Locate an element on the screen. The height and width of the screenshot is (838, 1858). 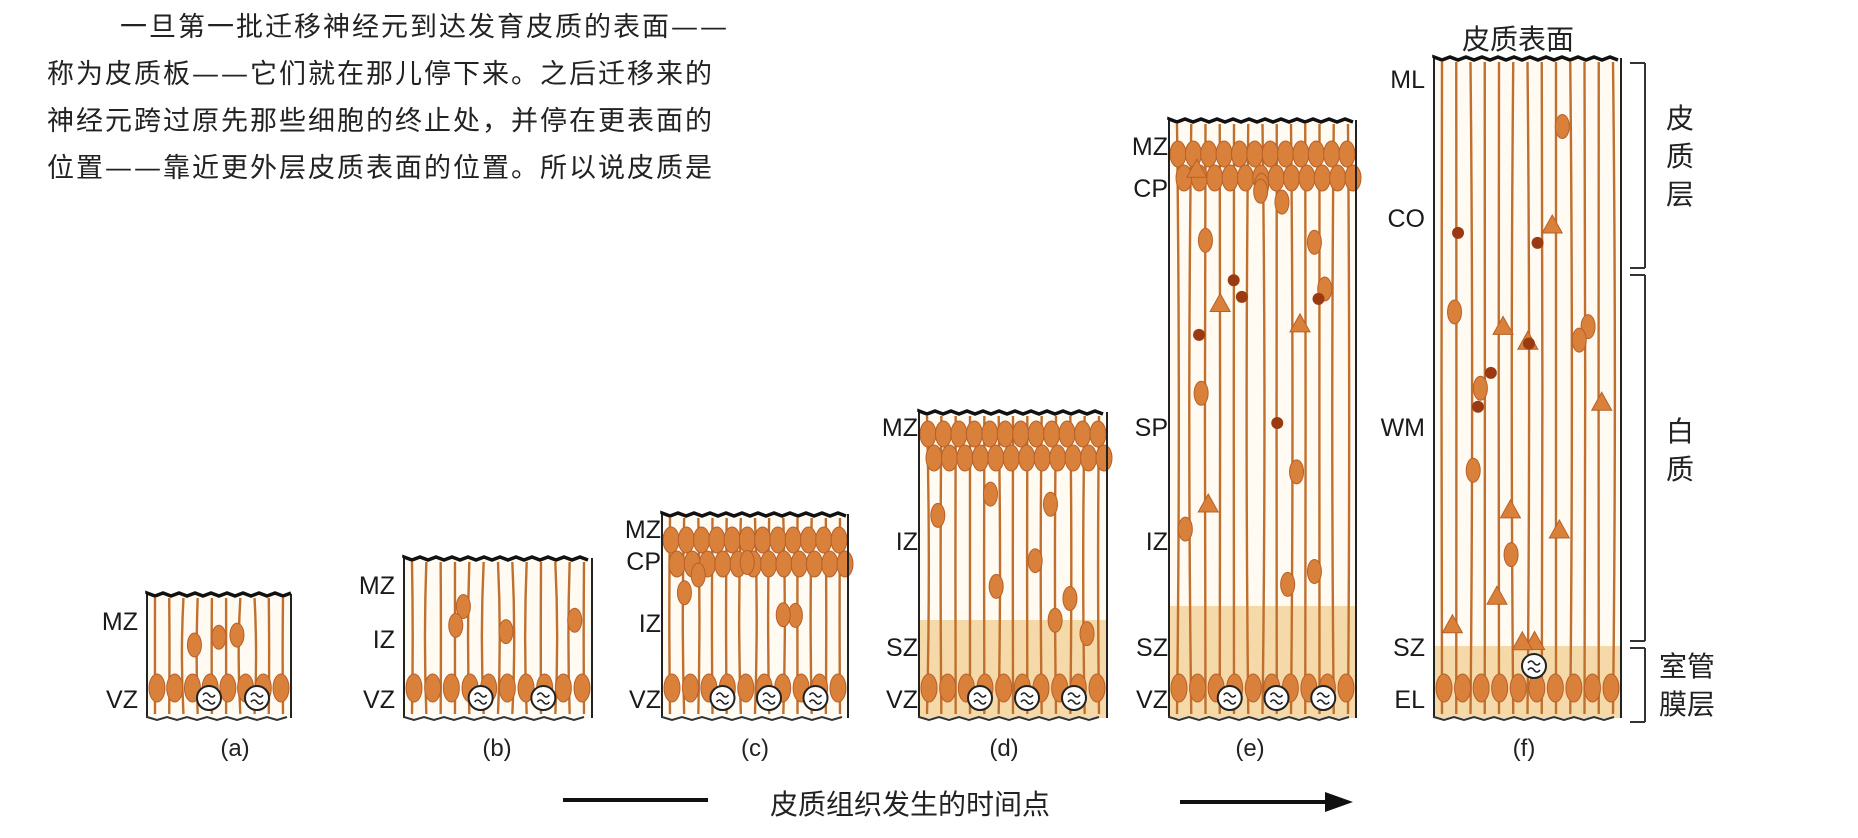
cortex-surface-label: 皮质表面 is located at coordinates (1518, 39).